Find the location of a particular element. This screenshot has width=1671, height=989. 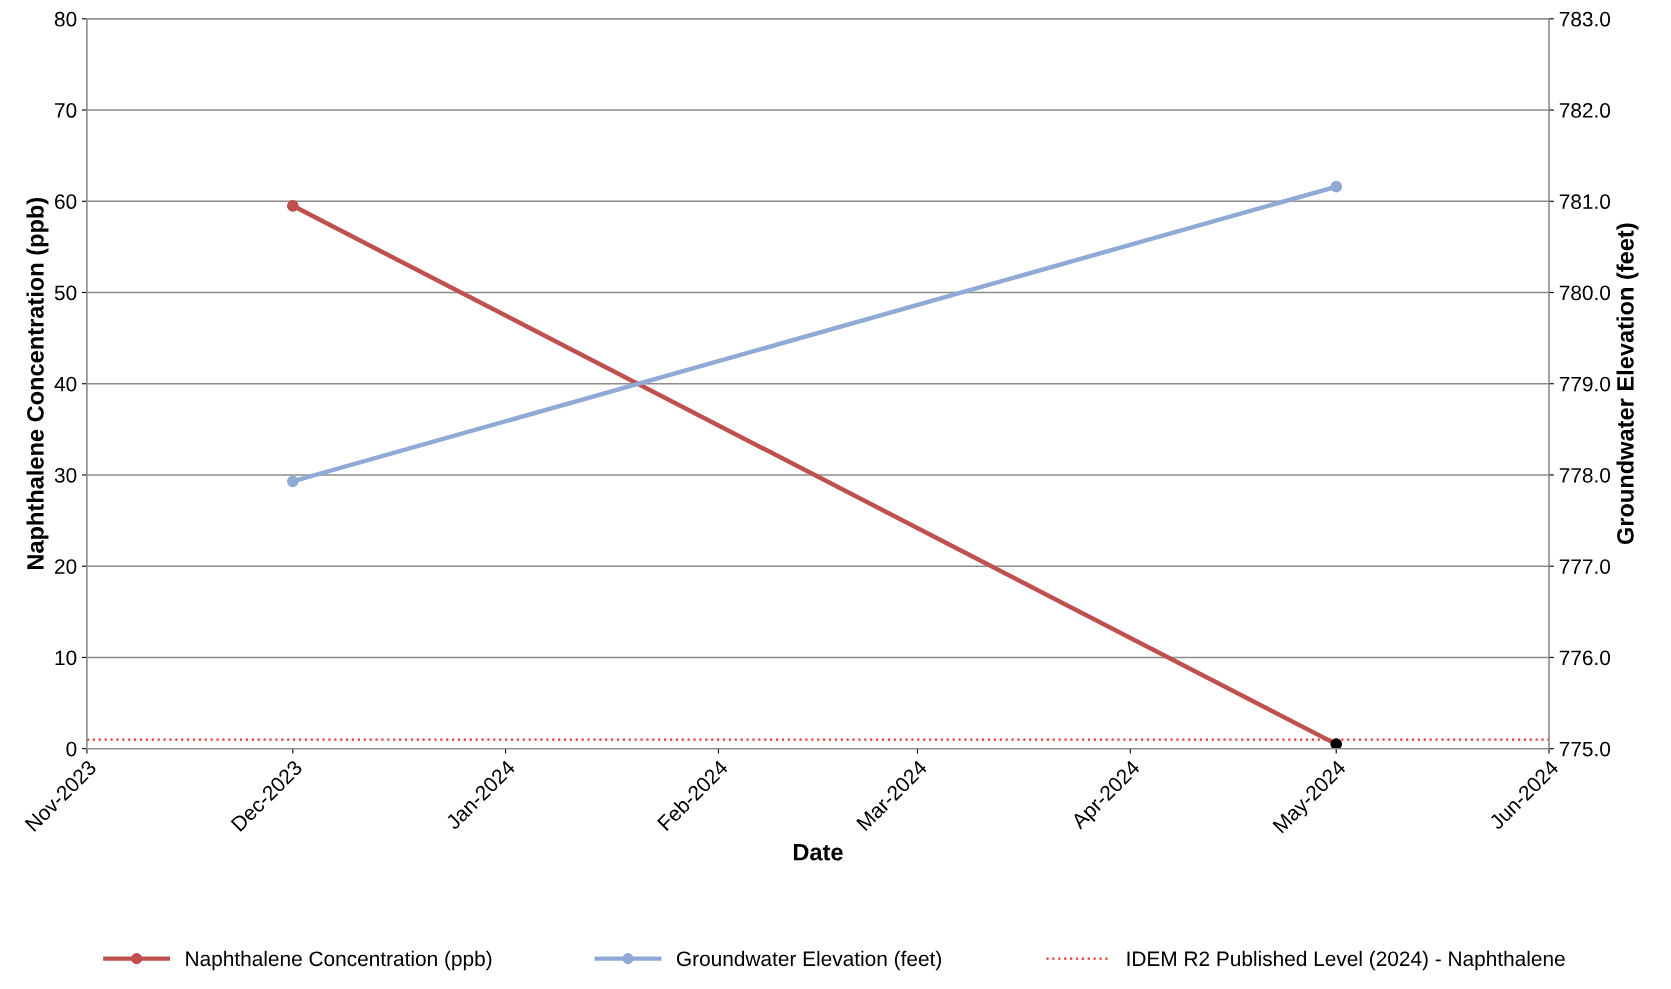

y-tick-label: 0 is located at coordinates (71, 749).